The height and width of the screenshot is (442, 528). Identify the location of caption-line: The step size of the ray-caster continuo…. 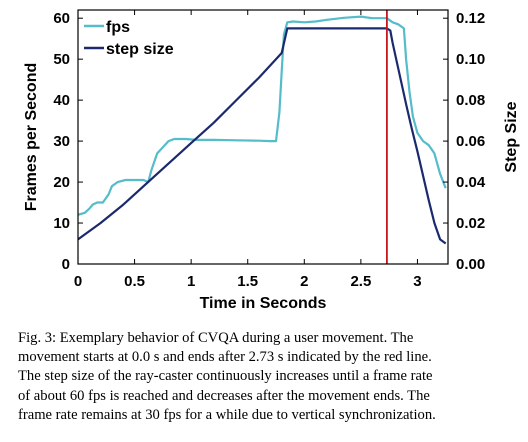
(225, 376).